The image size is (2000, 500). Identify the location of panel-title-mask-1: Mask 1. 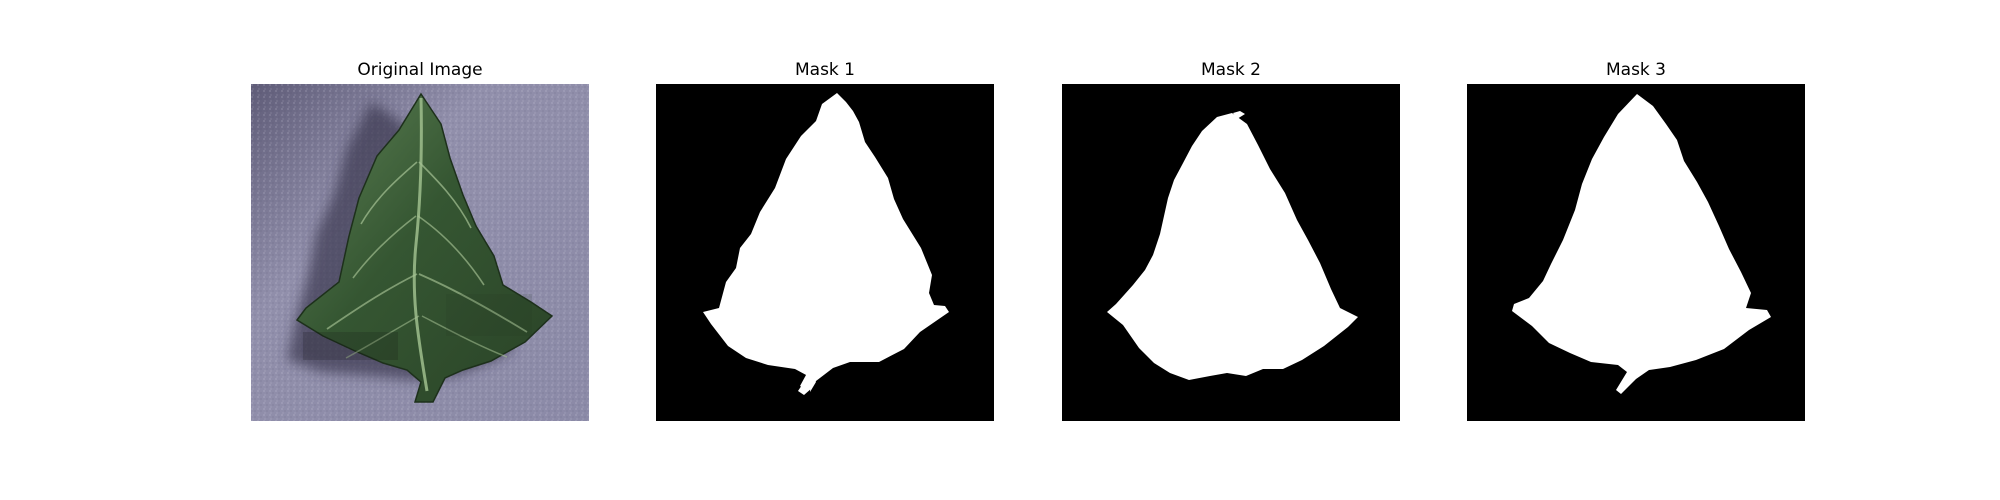
(824, 70).